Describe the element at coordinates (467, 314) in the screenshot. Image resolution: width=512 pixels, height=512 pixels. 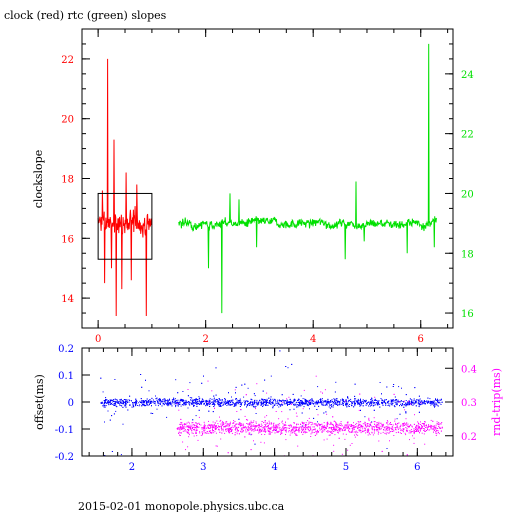
I see `rtc-y-tick-label: 16` at that location.